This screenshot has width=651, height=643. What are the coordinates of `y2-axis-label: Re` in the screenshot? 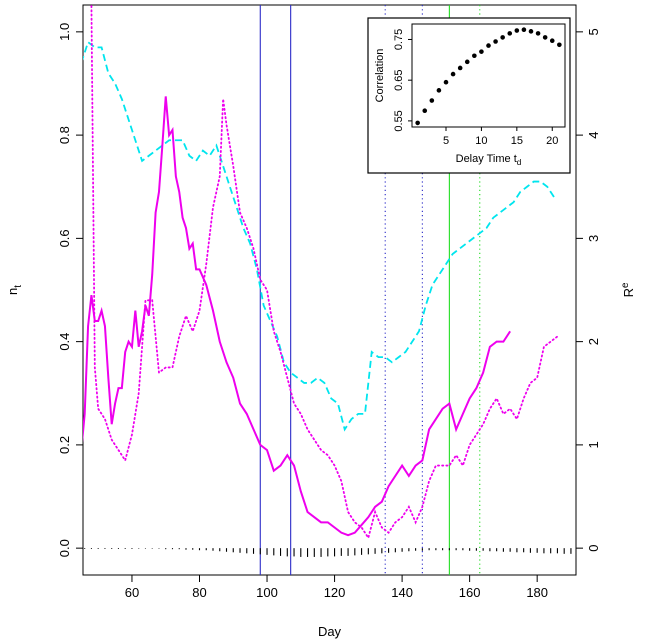 It's located at (628, 290).